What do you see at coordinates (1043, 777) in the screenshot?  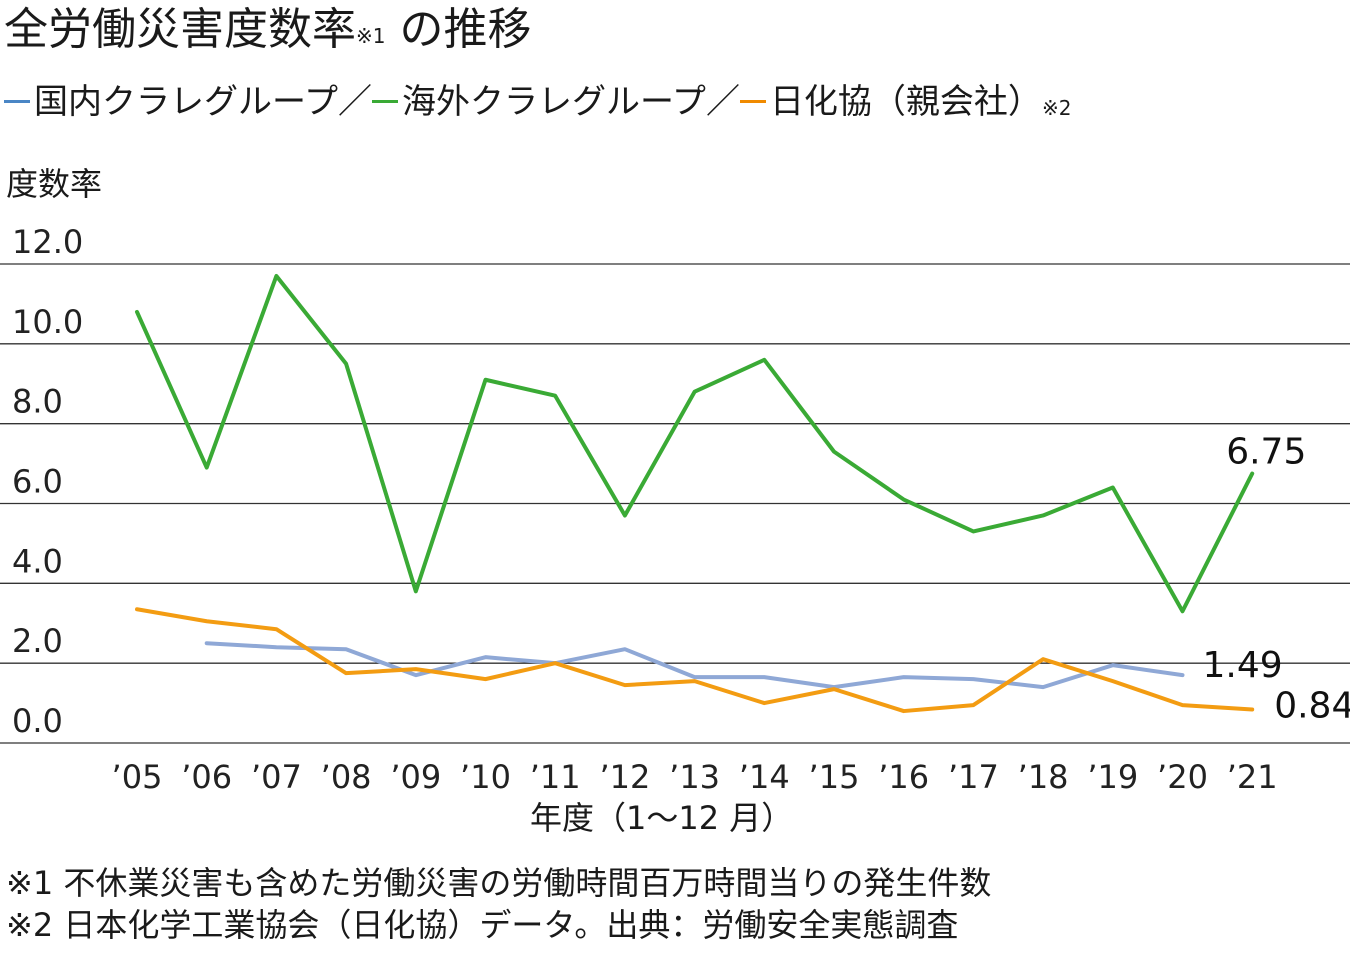 I see `x-tick-label: ’18` at bounding box center [1043, 777].